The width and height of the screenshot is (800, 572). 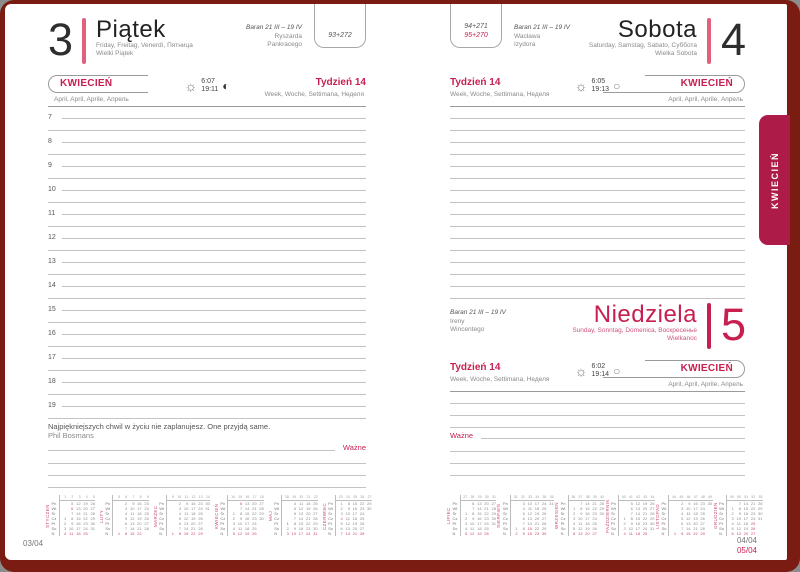 I want to click on day-translations: Friday, Freitag, Venerdì, Пятница, so click(x=144, y=45).